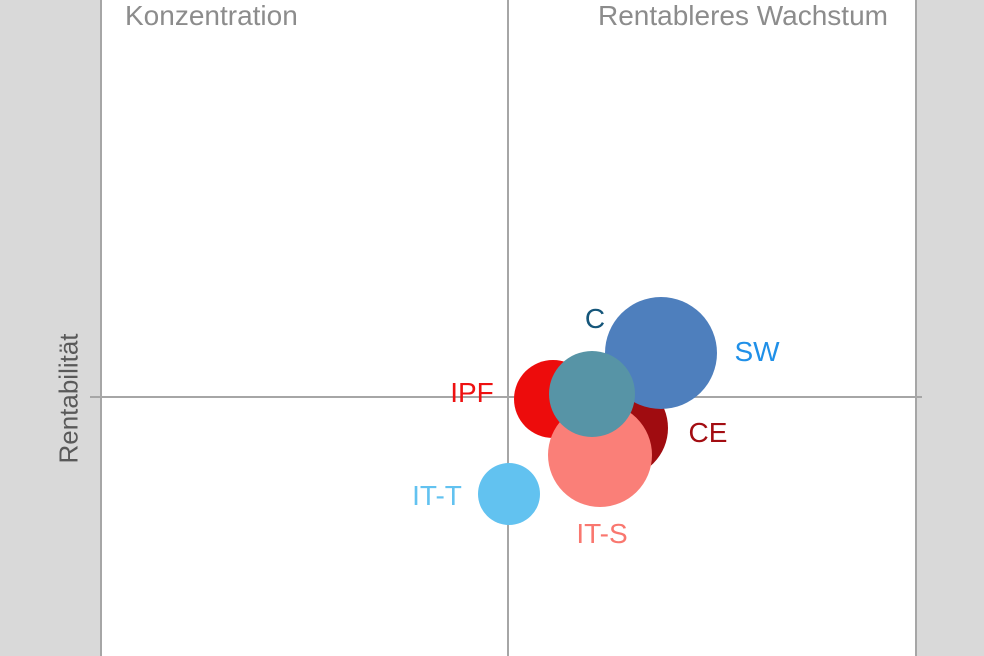  I want to click on bubble-label-C: C, so click(595, 318).